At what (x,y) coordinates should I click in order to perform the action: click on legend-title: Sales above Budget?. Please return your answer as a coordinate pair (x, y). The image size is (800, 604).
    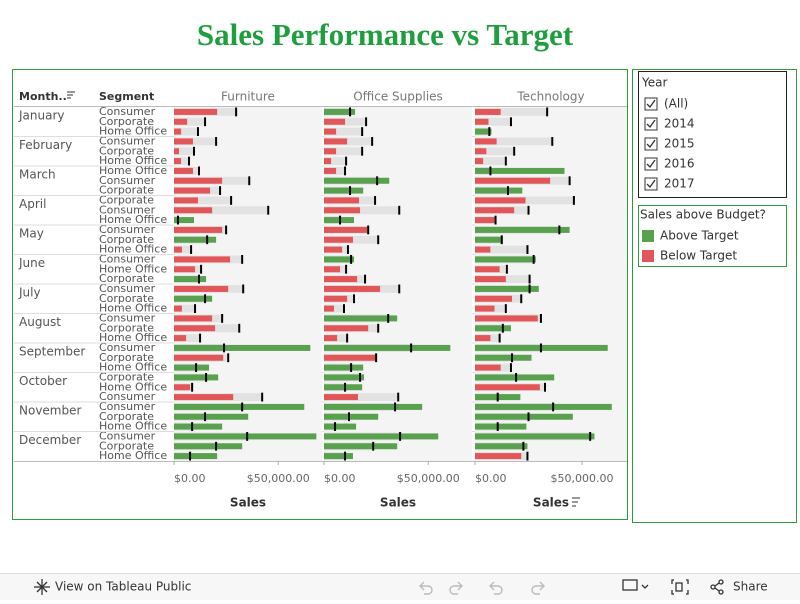
    Looking at the image, I should click on (703, 215).